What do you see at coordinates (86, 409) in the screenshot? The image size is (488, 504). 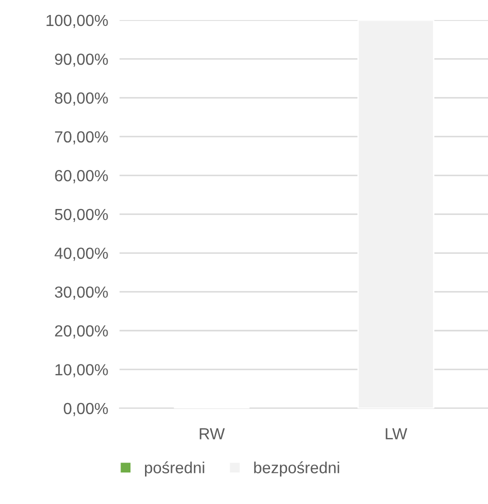 I see `y-tick-label: 0,00%` at bounding box center [86, 409].